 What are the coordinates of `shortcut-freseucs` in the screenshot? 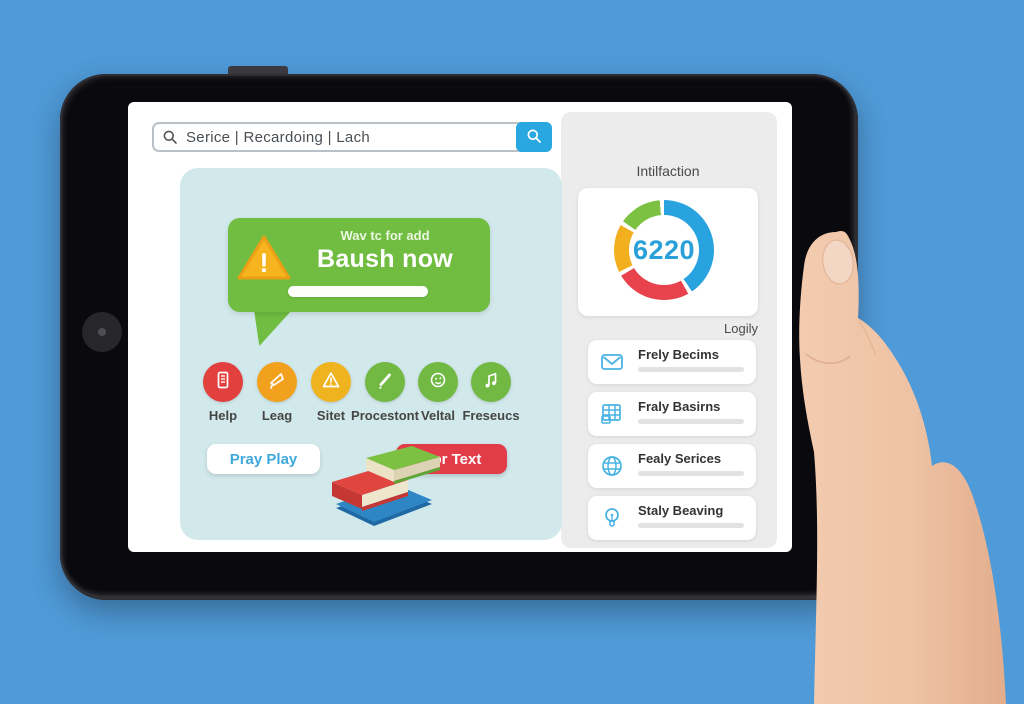 It's located at (491, 382).